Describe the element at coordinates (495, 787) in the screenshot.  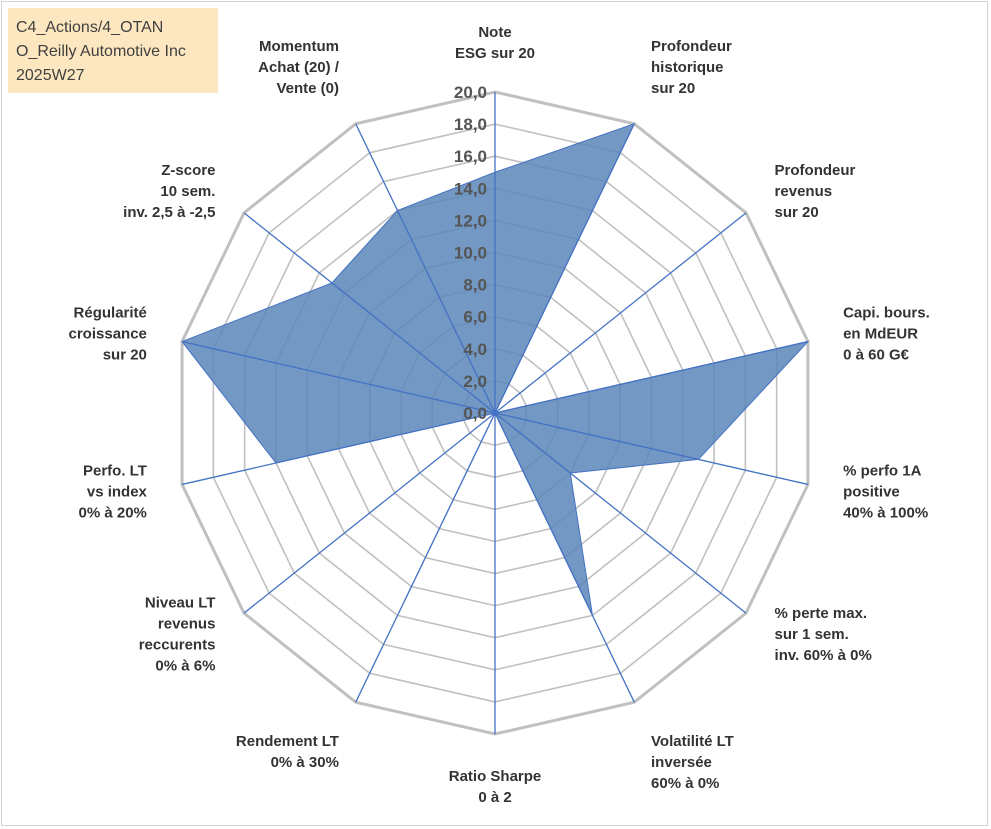
I see `axis-label: Ratio Sharpe 0 à 2` at that location.